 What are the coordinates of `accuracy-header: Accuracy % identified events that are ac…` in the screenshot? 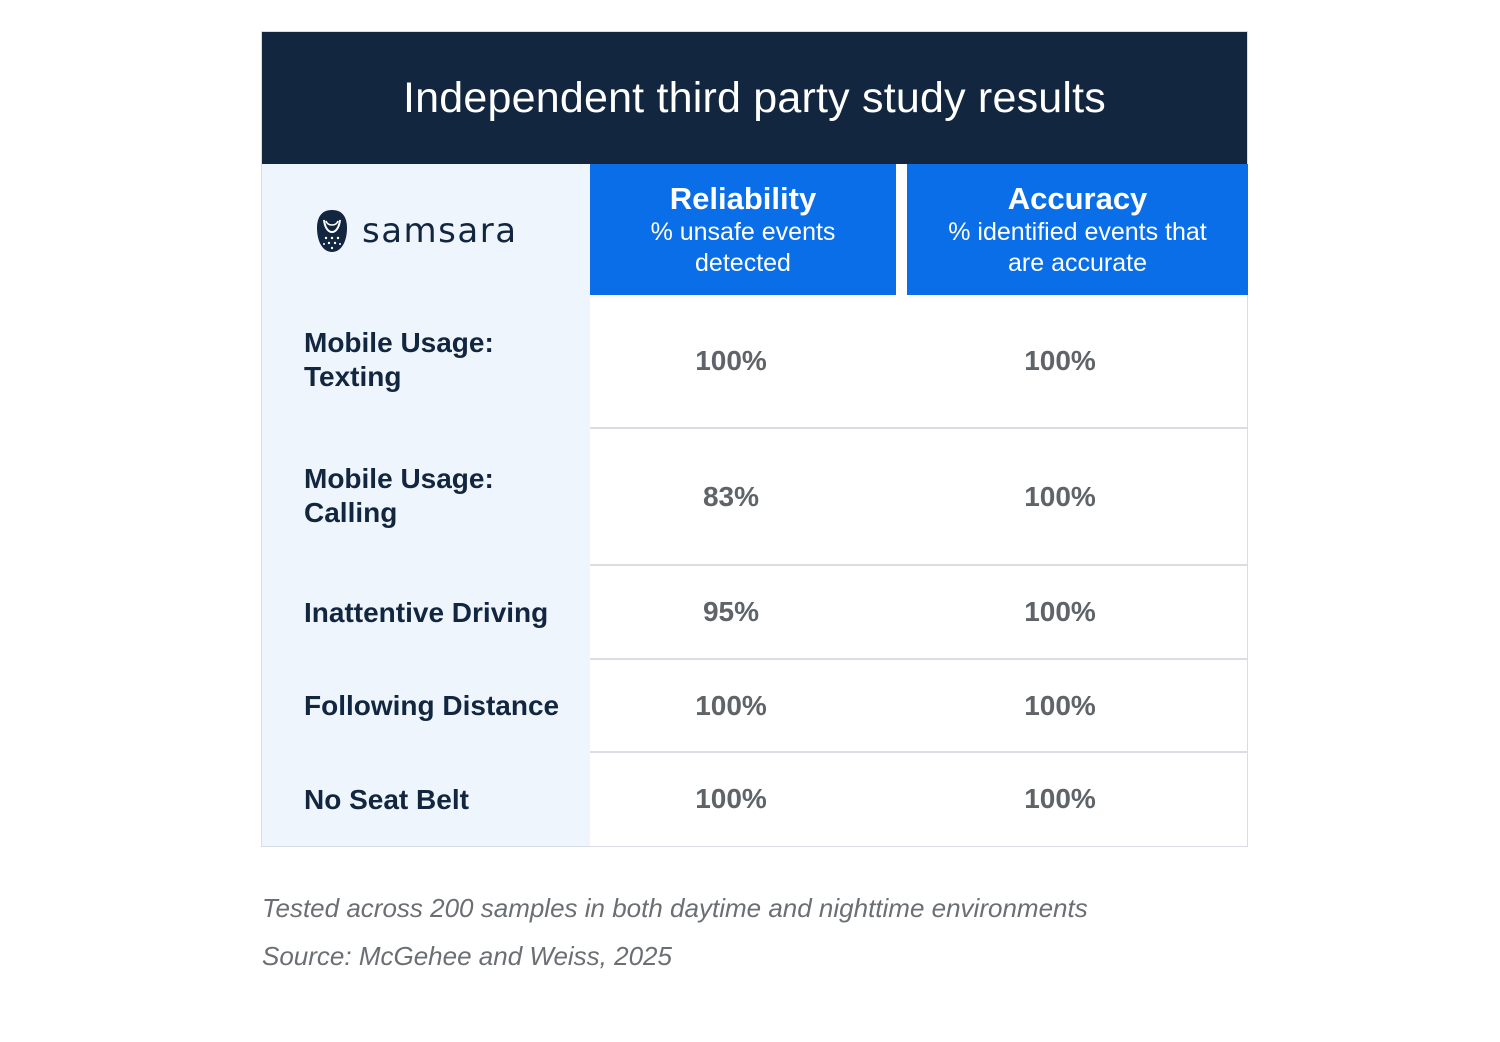 It's located at (1077, 229).